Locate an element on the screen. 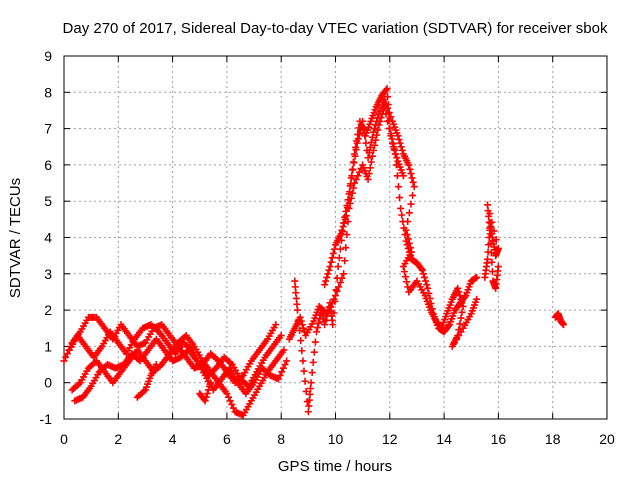 This screenshot has width=640, height=480. y-tick-label: 6 is located at coordinates (48, 165).